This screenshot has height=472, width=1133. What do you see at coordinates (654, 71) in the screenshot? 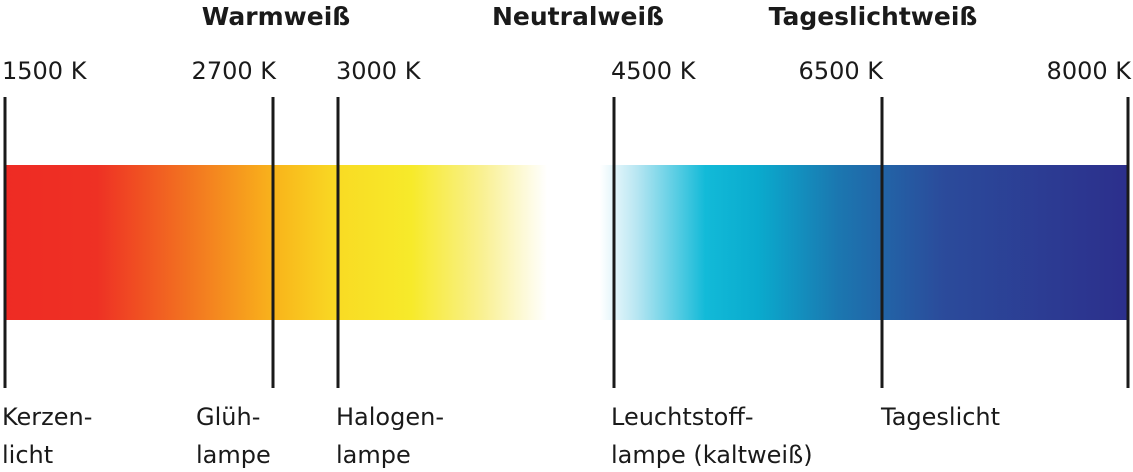
I see `temperature-label: 4500 K` at bounding box center [654, 71].